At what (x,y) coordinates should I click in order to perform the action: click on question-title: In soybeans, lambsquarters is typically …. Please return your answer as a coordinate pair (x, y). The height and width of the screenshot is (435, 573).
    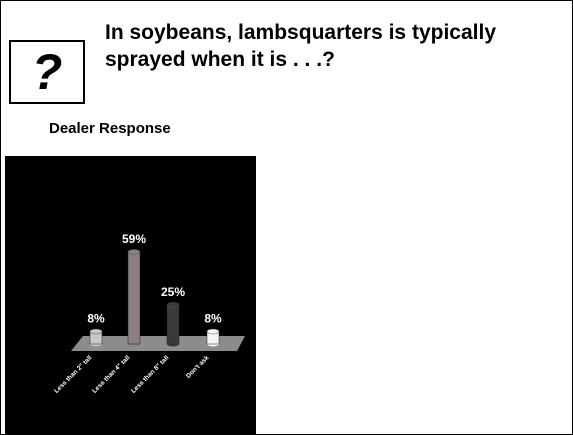
    Looking at the image, I should click on (300, 46).